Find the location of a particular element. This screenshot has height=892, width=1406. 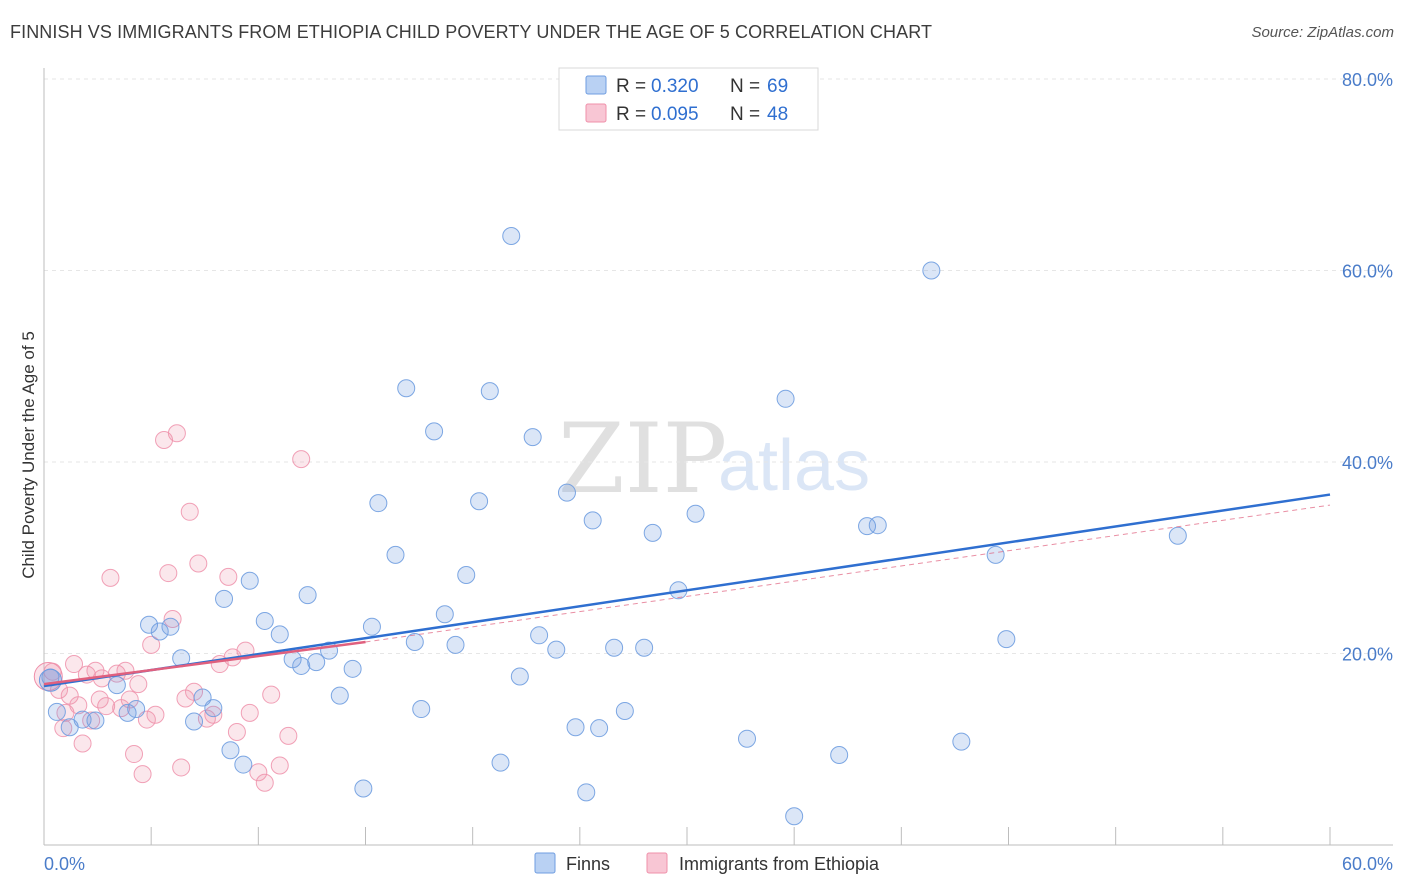

source-label: Source: ZipAtlas.com is located at coordinates (1322, 32).